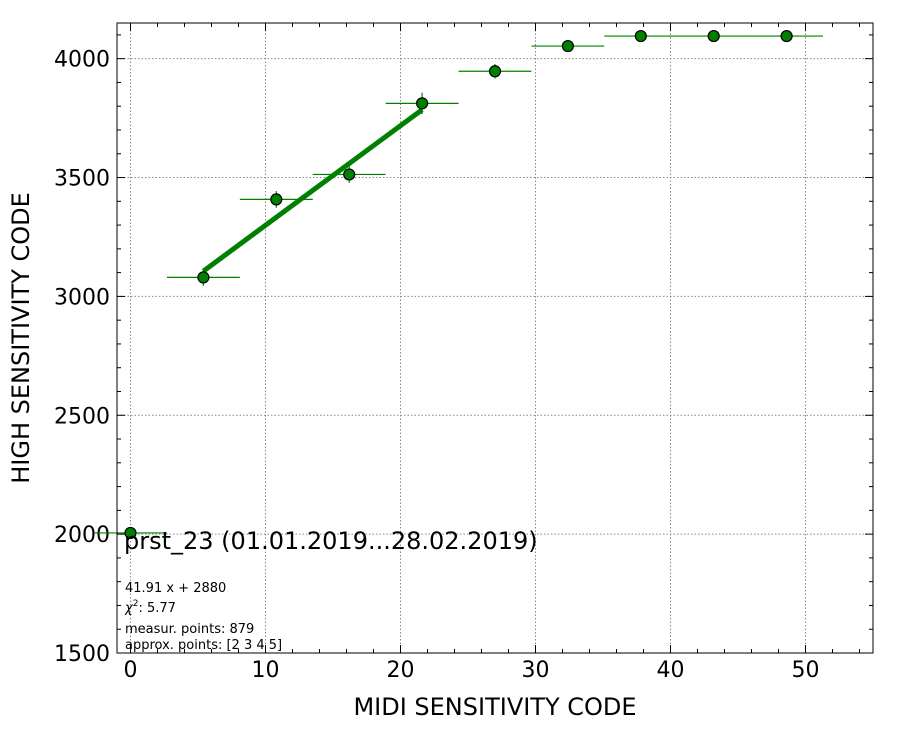  I want to click on annotation-title: prst_23 (01.01.2019...28.02.2019), so click(331, 541).